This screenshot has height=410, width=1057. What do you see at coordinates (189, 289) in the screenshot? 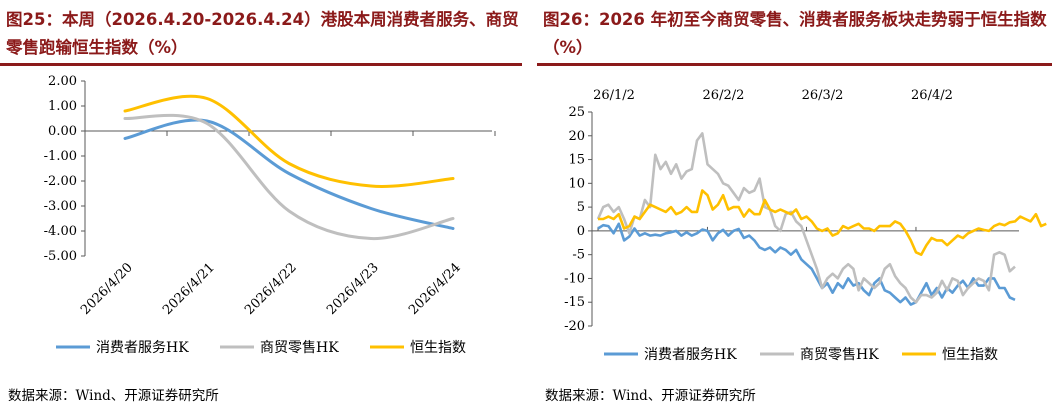
I see `x-tick-label: 2026/4/21` at bounding box center [189, 289].